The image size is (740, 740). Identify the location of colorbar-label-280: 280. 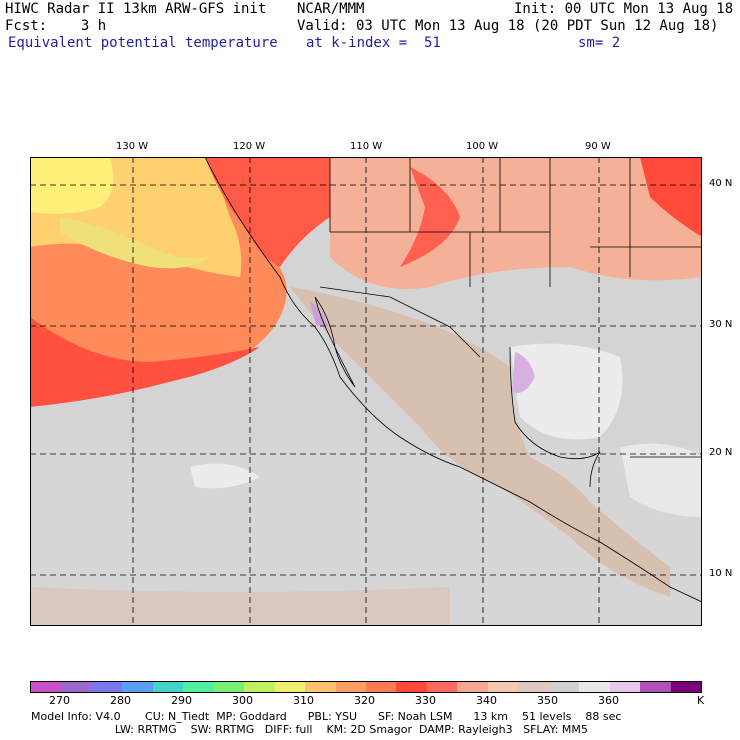
(120, 700).